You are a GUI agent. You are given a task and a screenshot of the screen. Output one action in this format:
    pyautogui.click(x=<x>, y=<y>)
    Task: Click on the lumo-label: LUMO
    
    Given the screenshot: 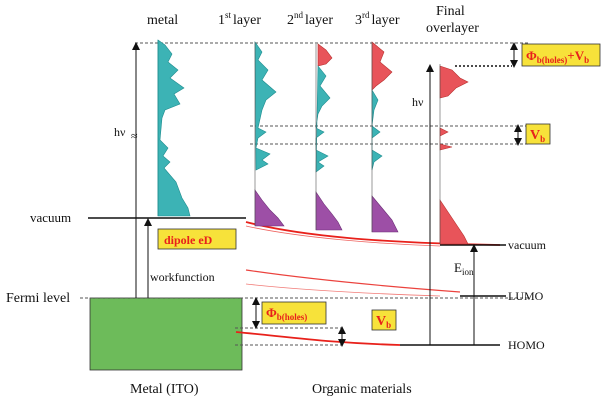 What is the action you would take?
    pyautogui.click(x=526, y=296)
    